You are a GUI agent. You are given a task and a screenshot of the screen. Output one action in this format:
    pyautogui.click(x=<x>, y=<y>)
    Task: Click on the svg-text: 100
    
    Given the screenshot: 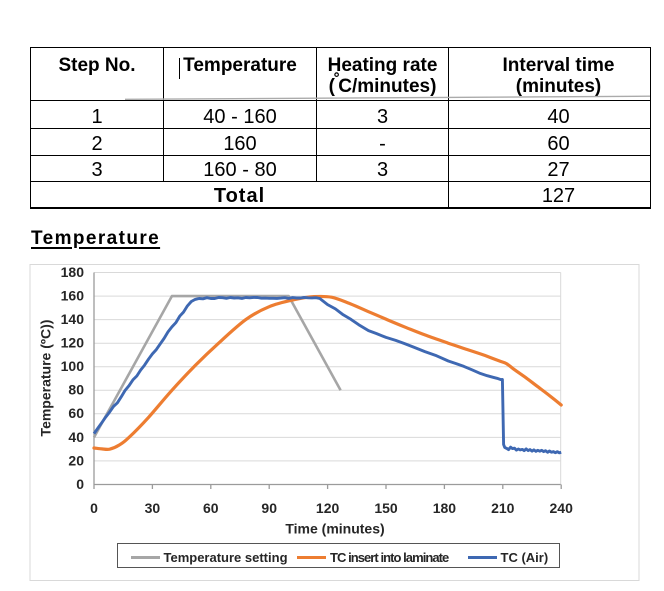 What is the action you would take?
    pyautogui.click(x=73, y=366)
    